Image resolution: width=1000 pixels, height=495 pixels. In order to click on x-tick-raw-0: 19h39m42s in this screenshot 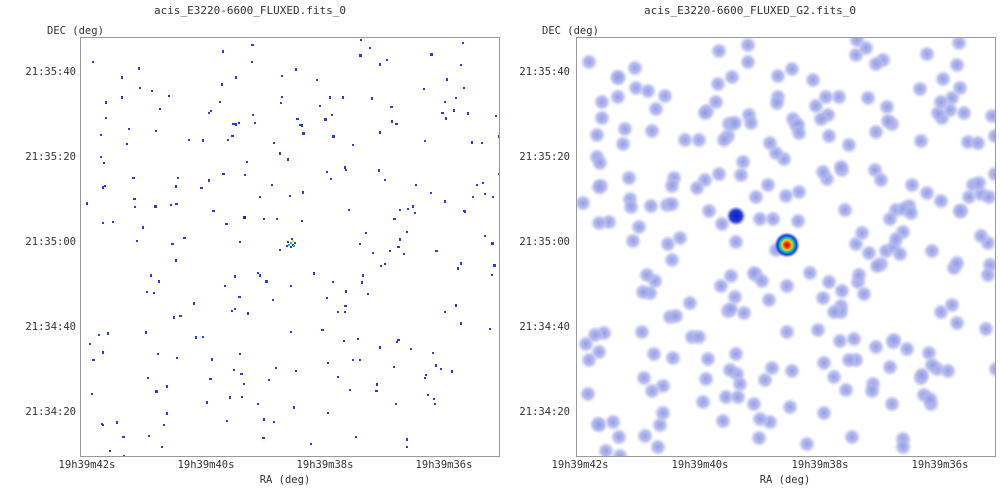, I will do `click(87, 465)`.